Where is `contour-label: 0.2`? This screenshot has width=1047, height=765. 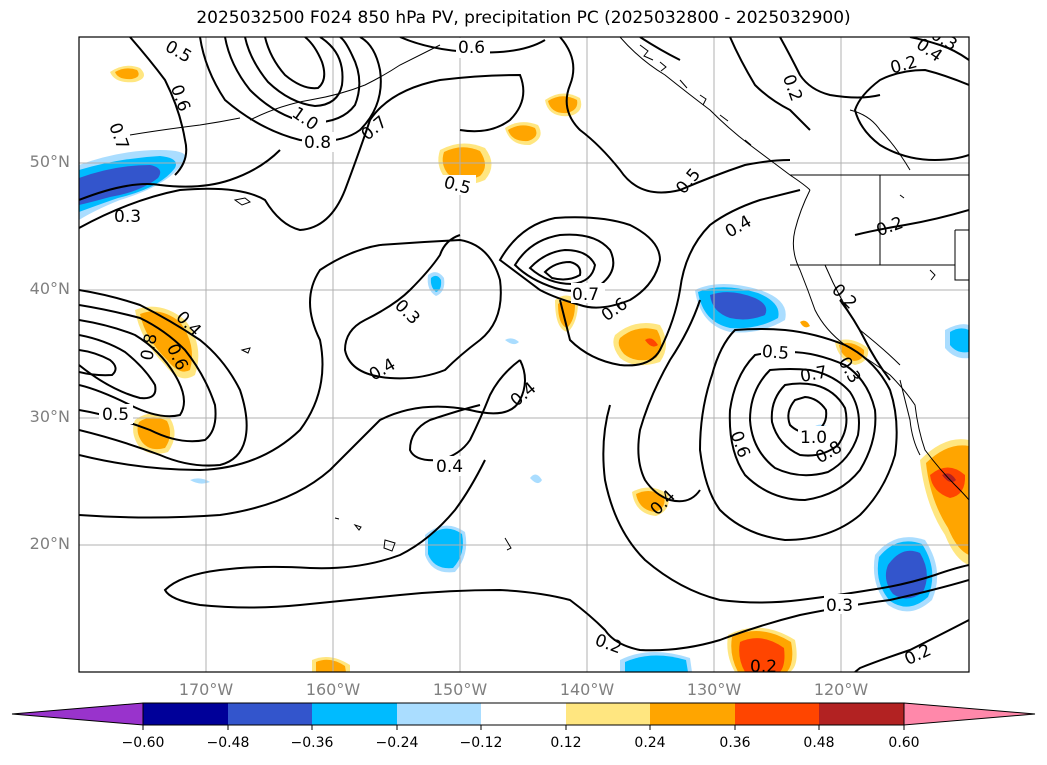 contour-label: 0.2 is located at coordinates (763, 667).